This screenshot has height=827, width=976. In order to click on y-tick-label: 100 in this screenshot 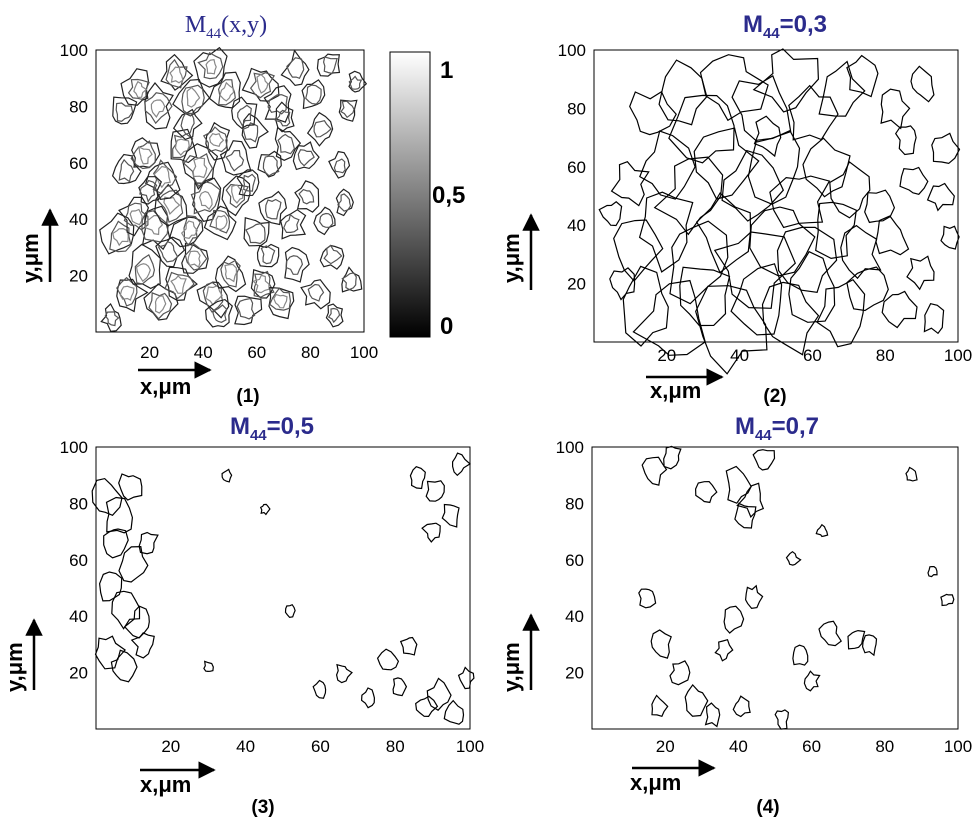, I will do `click(74, 50)`.